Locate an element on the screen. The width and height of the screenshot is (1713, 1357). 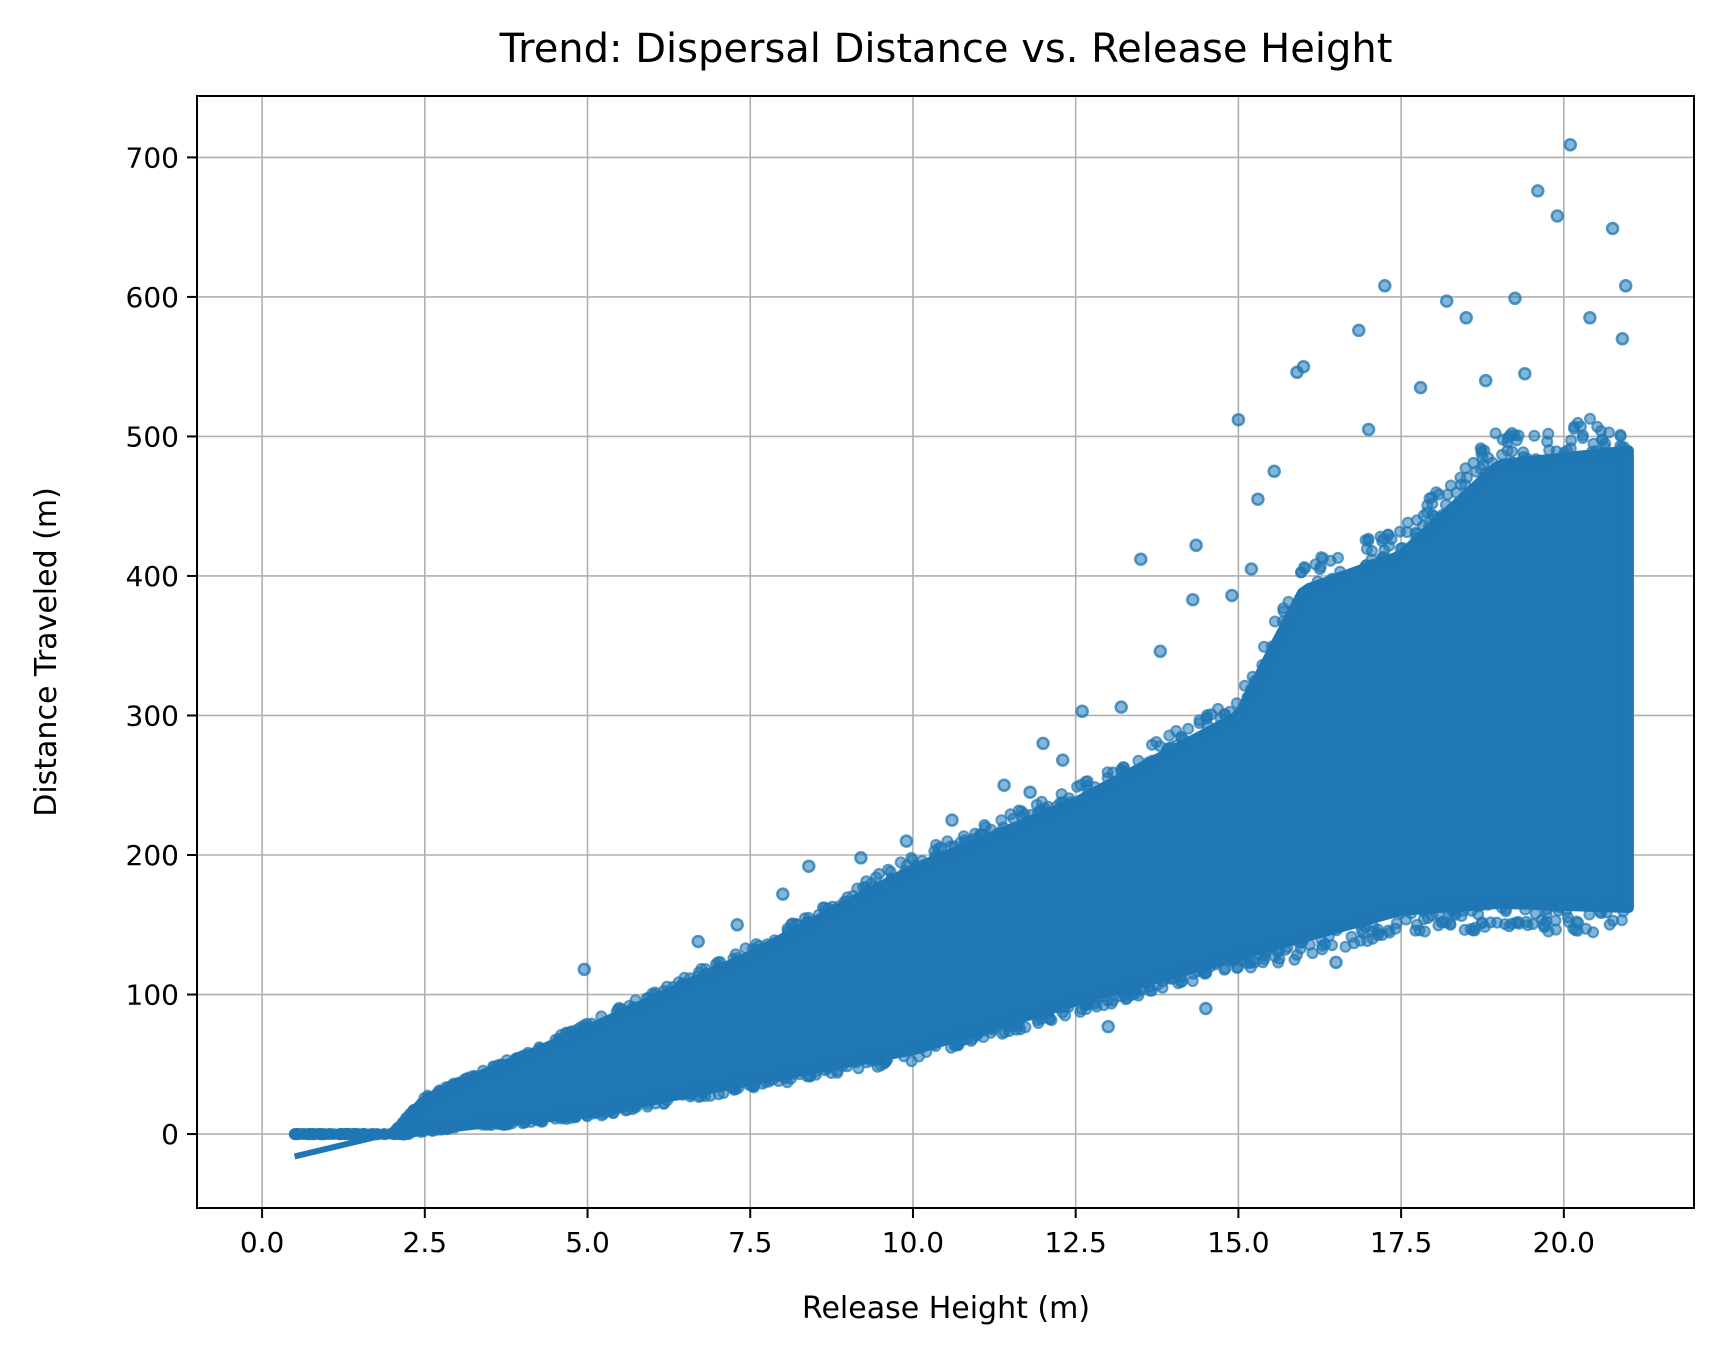
x-tick-label: 12.5 is located at coordinates (1076, 1242).